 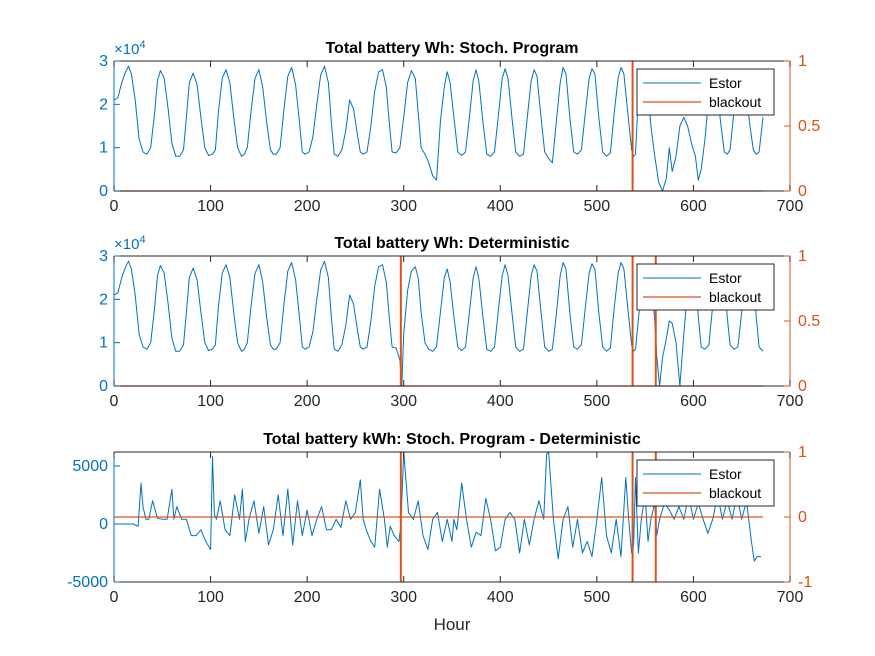 What do you see at coordinates (451, 48) in the screenshot?
I see `panel-title: Total battery Wh: Stoch. Program` at bounding box center [451, 48].